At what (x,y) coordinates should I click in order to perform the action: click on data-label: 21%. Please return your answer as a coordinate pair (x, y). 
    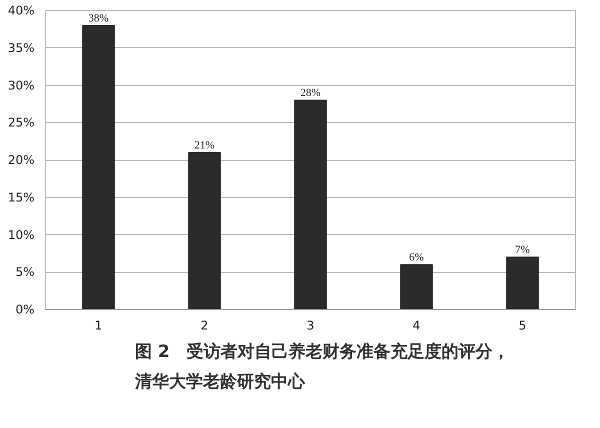
    Looking at the image, I should click on (204, 146).